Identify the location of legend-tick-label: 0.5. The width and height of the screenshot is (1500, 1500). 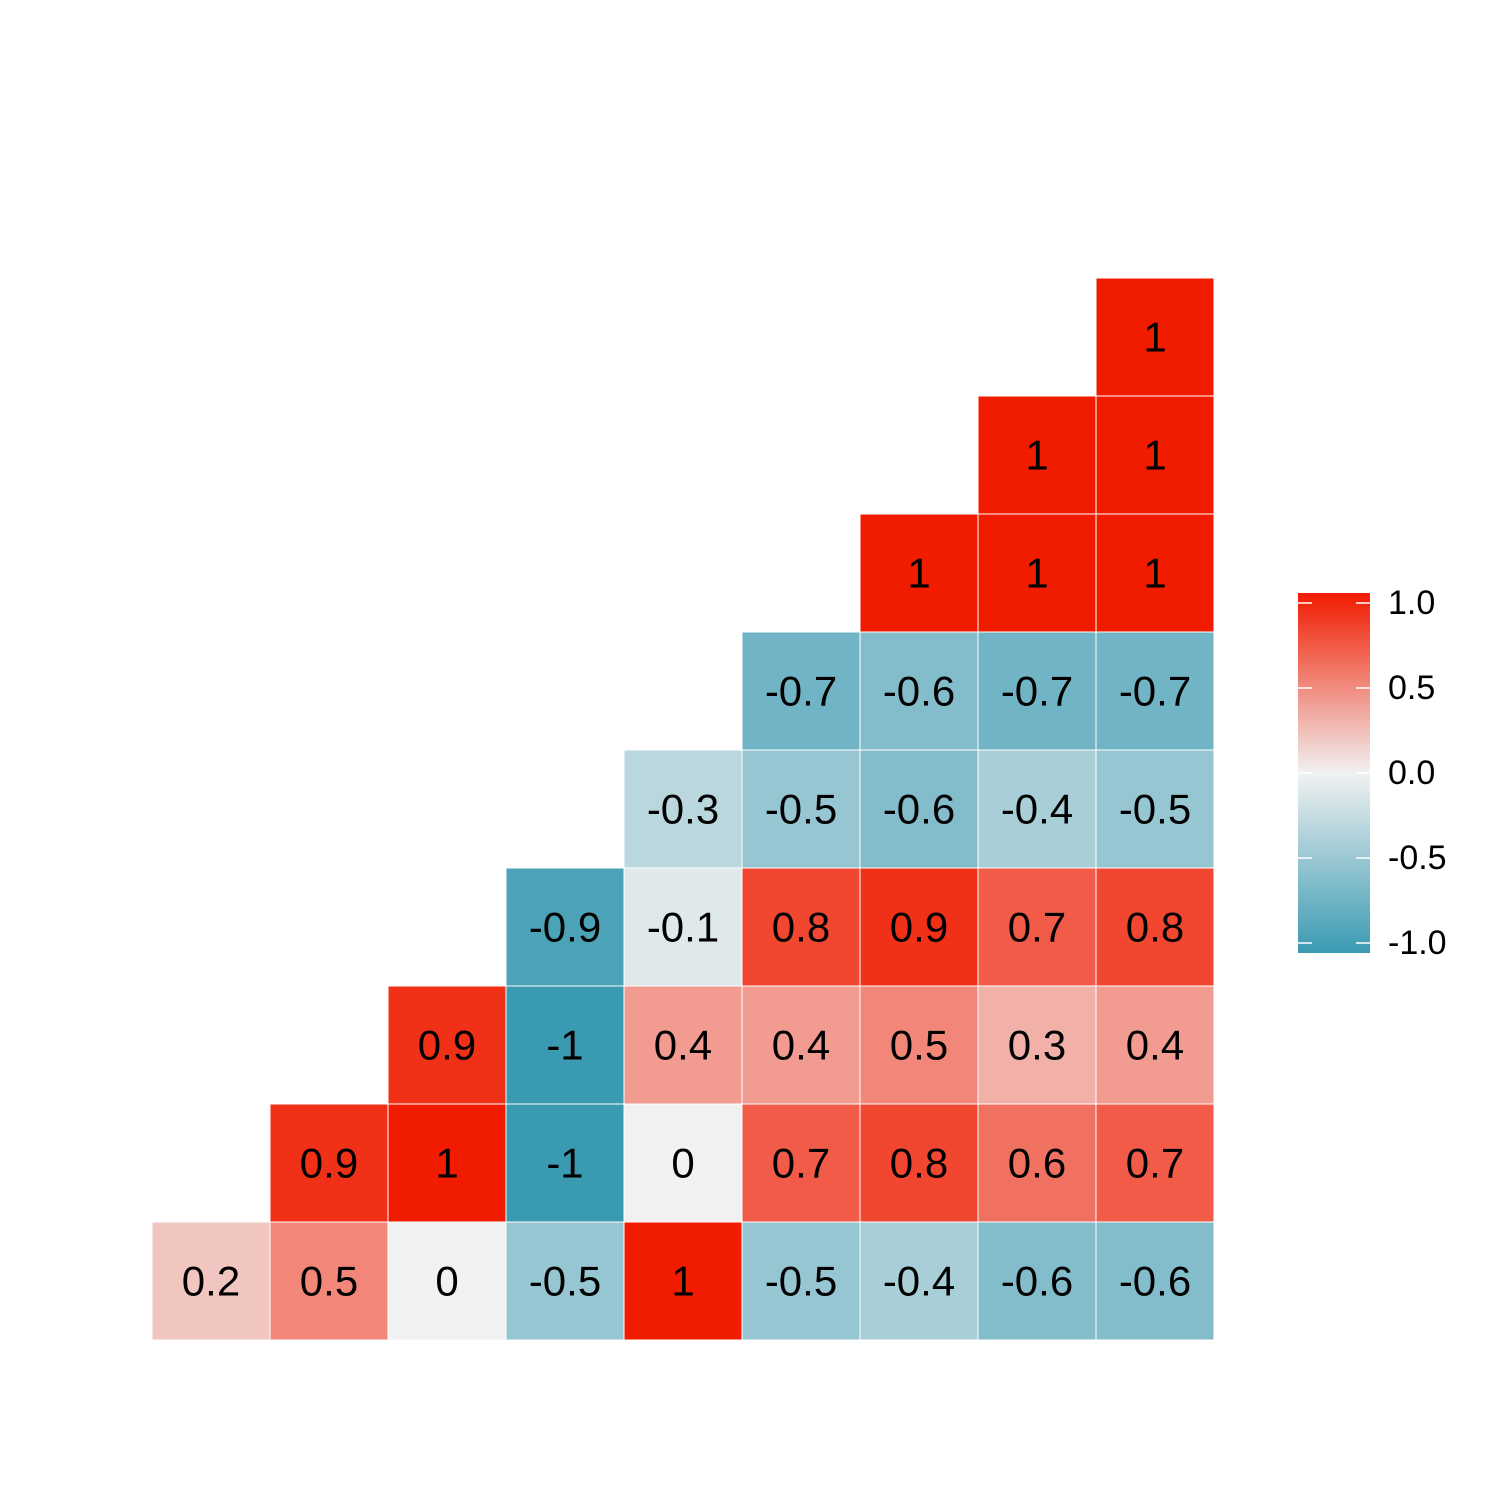
(1411, 688).